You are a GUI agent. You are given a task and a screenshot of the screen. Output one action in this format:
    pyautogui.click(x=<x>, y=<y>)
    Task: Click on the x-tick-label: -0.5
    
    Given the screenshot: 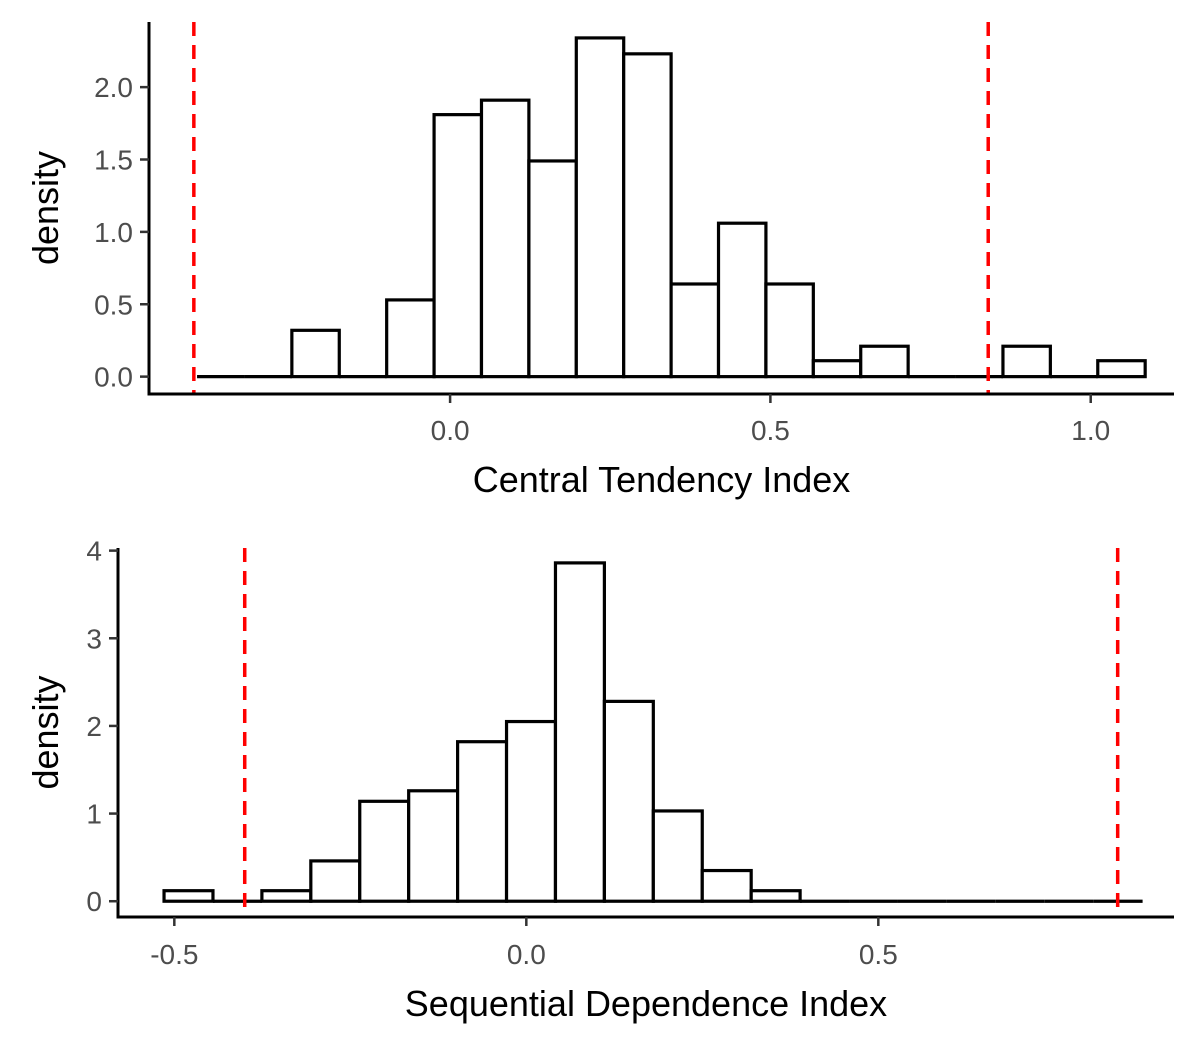 What is the action you would take?
    pyautogui.click(x=174, y=954)
    